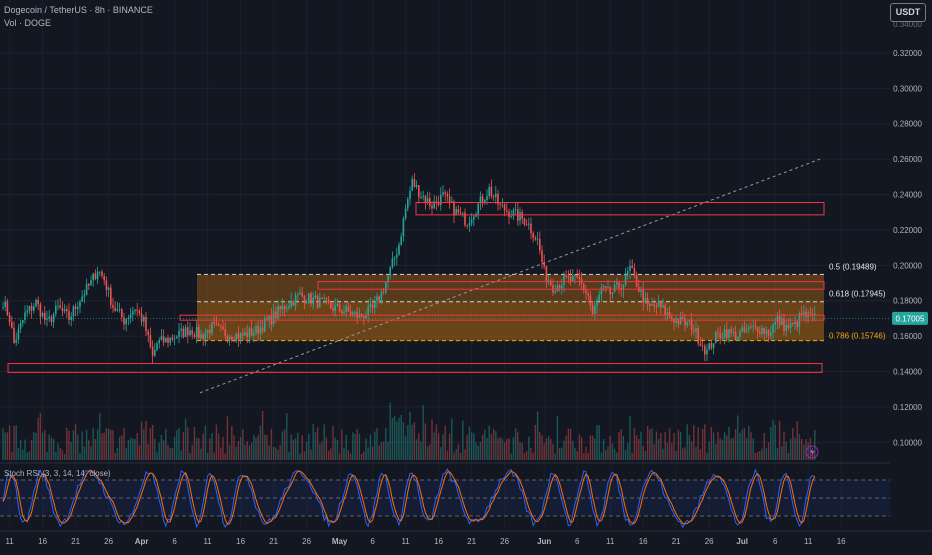 This screenshot has width=932, height=555. Describe the element at coordinates (910, 318) in the screenshot. I see `last-price-label: 0.17005` at that location.